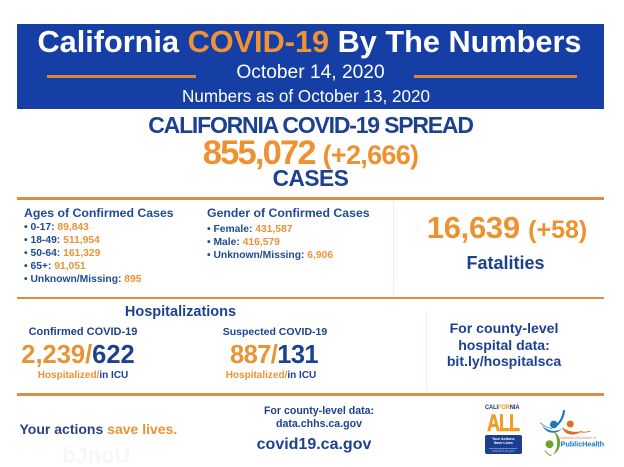 This screenshot has height=467, width=624. I want to click on svg-text: California Department of, so click(578, 438).